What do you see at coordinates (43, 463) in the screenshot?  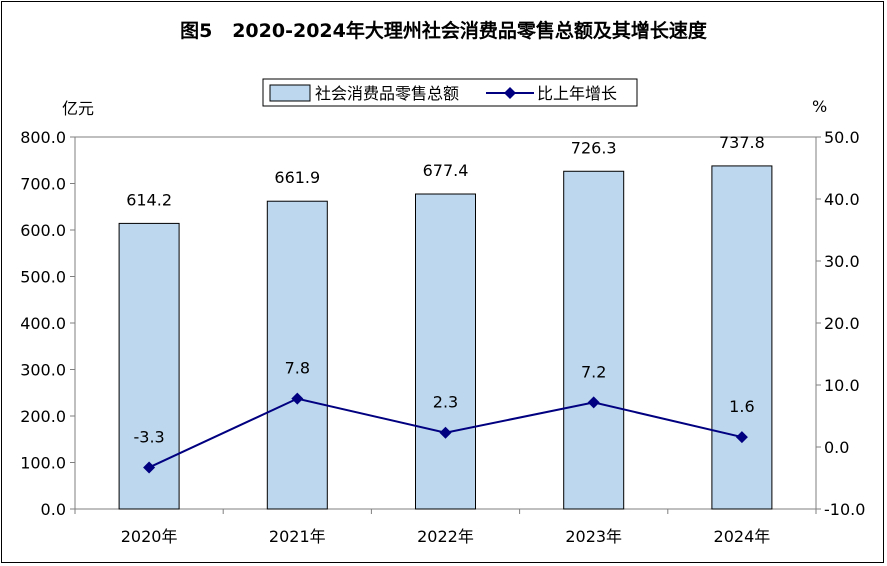 I see `y-left-tick-label: 100.0` at bounding box center [43, 463].